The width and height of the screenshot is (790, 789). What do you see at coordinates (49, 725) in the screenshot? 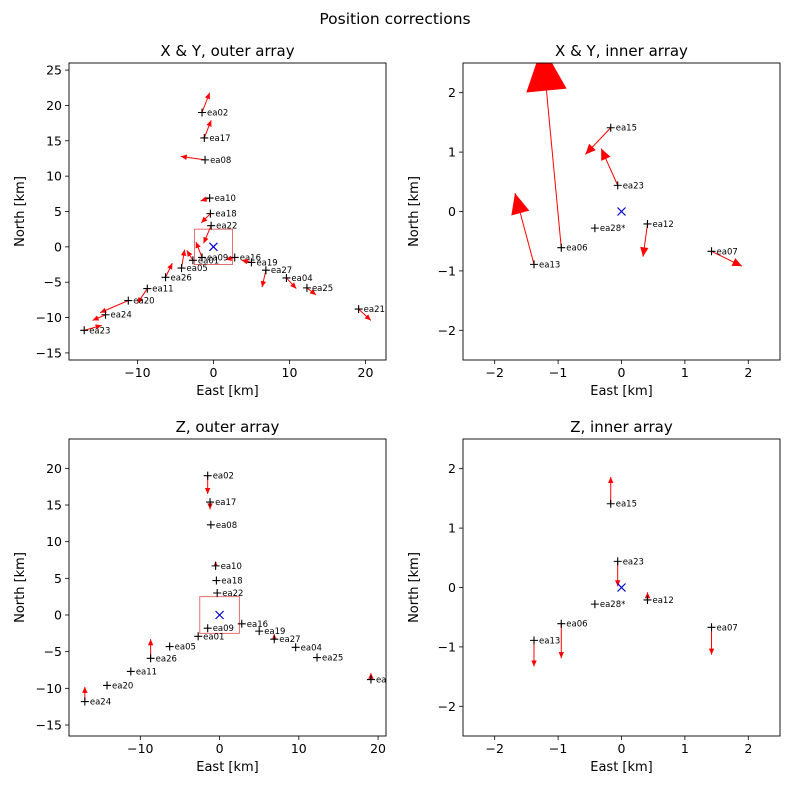
I see `y-tick-label: −15` at bounding box center [49, 725].